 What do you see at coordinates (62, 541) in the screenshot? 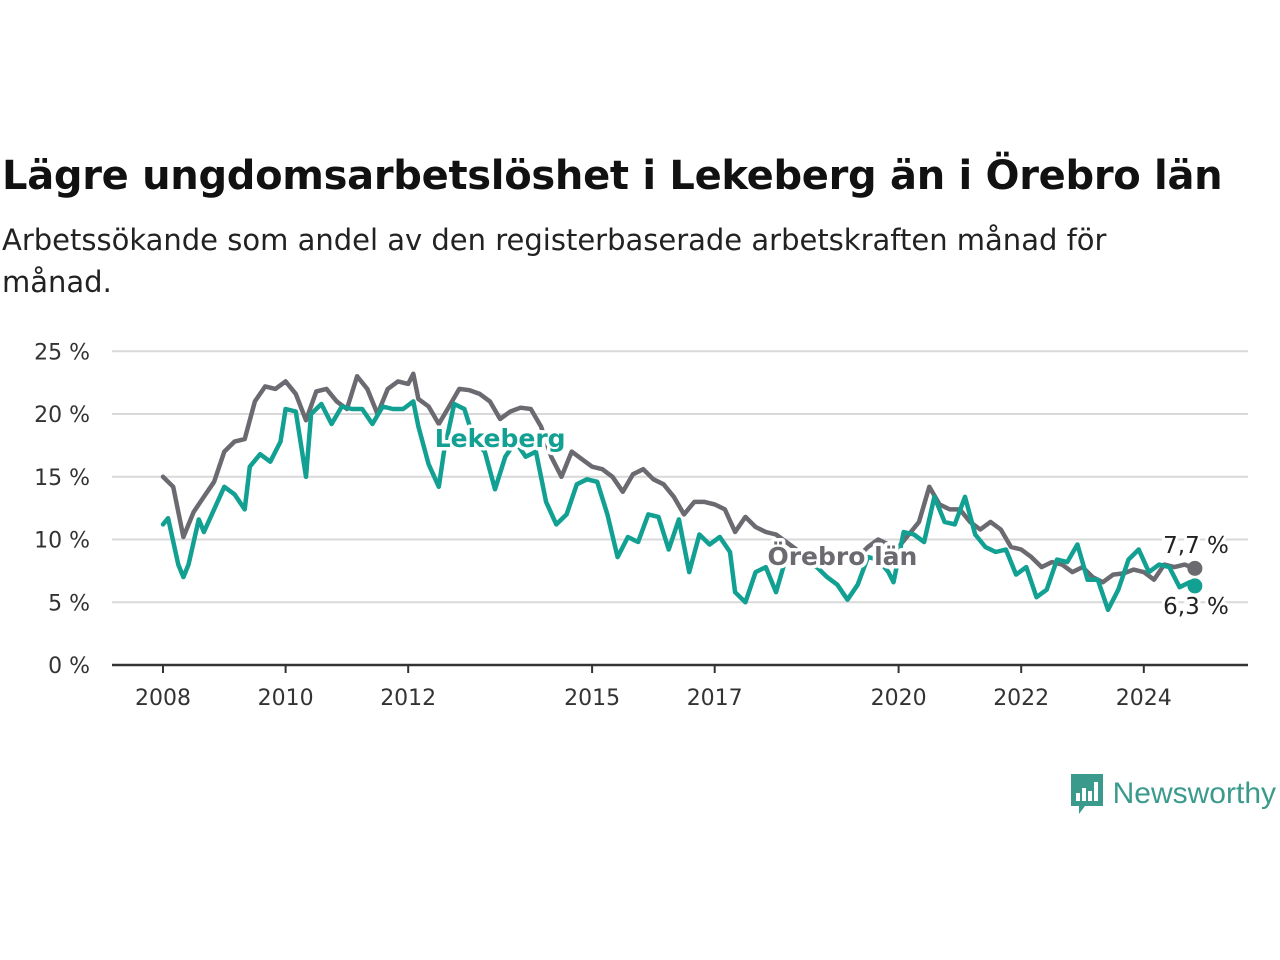
I see `y-tick-label: 10 %` at bounding box center [62, 541].